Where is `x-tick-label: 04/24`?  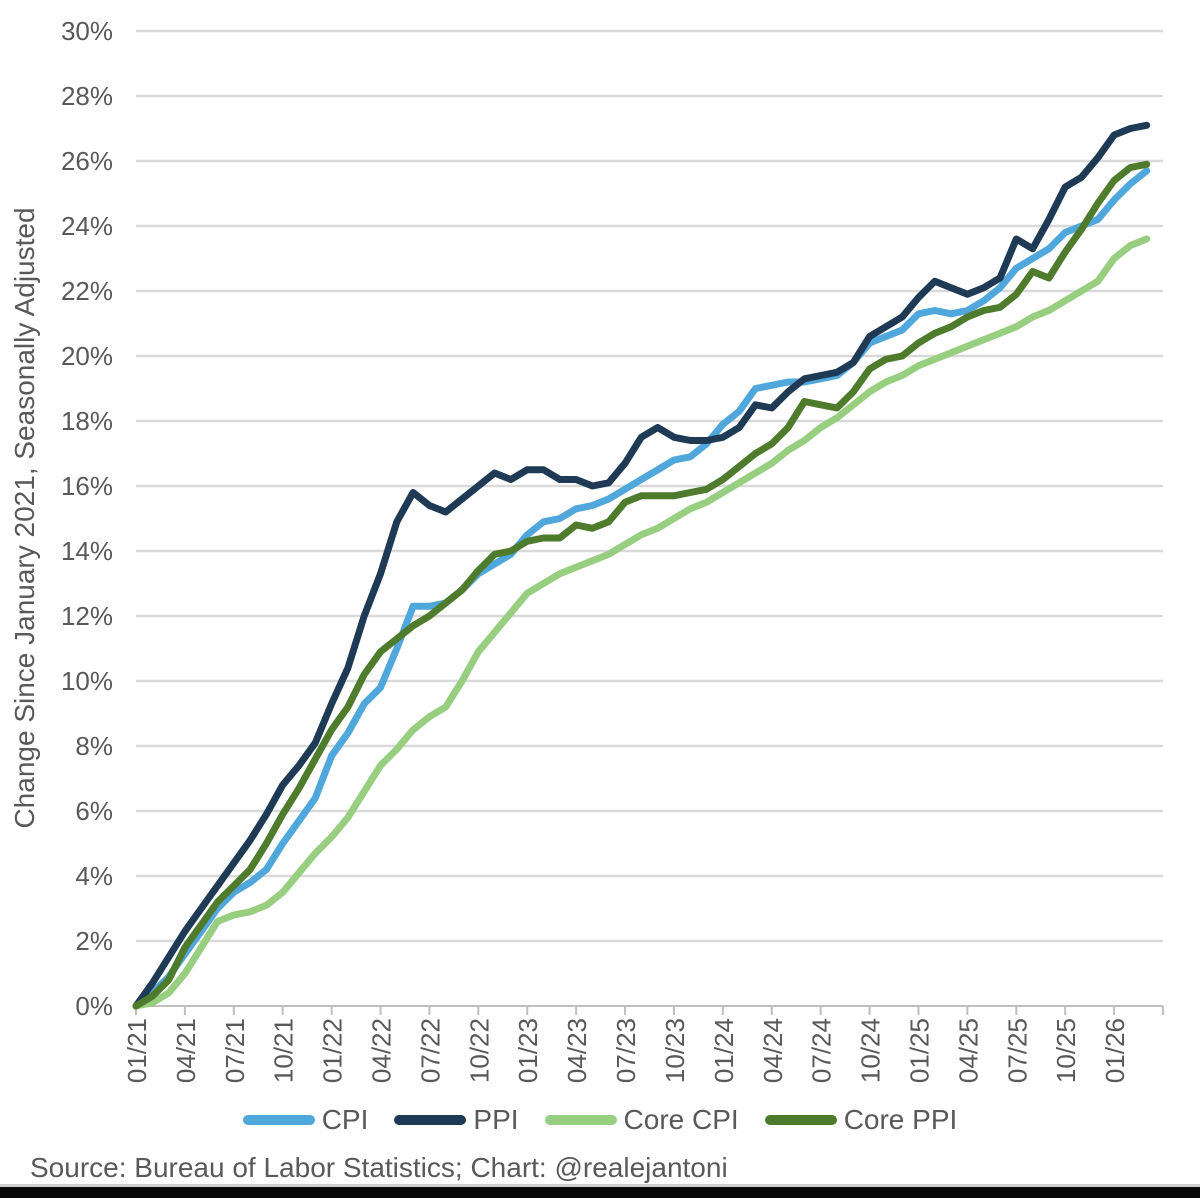 x-tick-label: 04/24 is located at coordinates (773, 1050).